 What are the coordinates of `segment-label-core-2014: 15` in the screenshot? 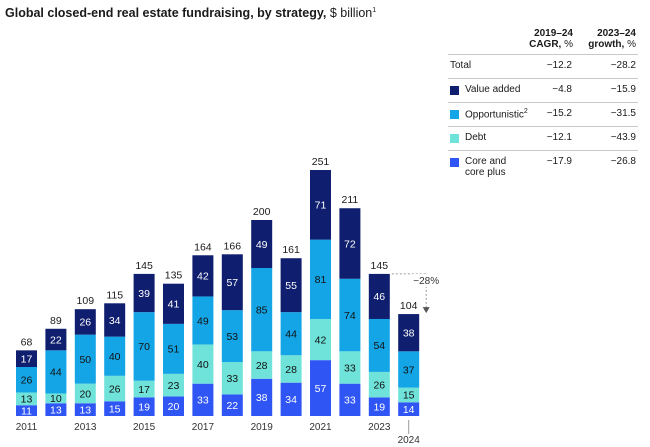 It's located at (115, 409).